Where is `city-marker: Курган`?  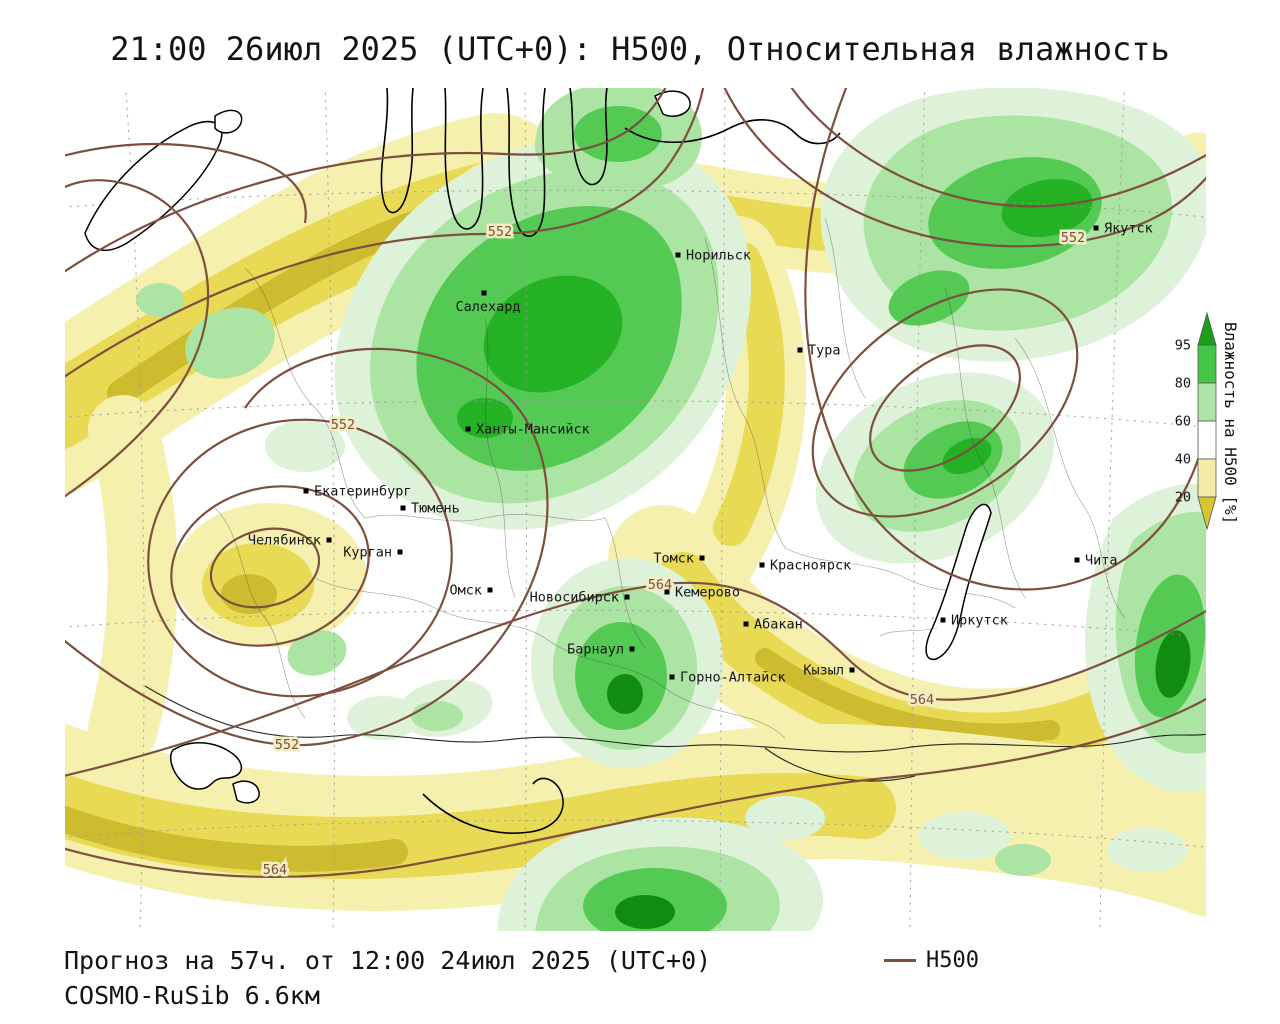
city-marker: Курган is located at coordinates (373, 553).